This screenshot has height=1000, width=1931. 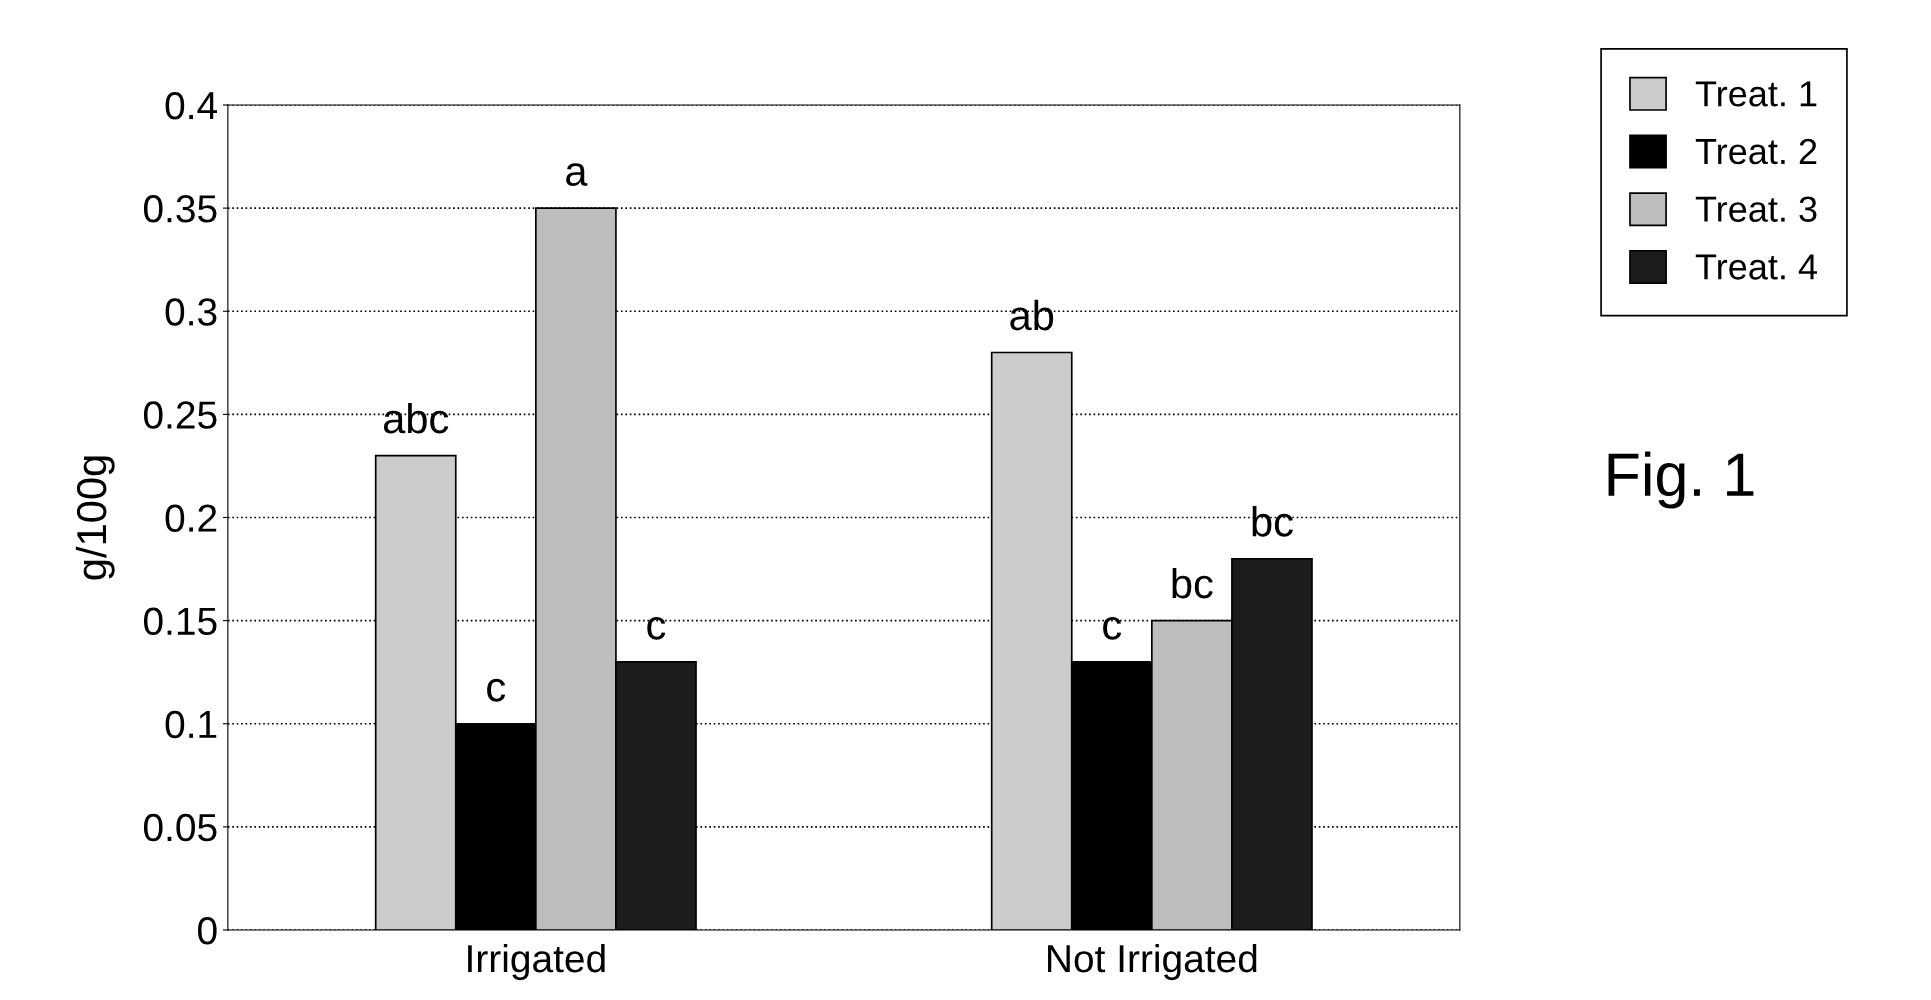 I want to click on legend-label: Treat. 2, so click(x=1756, y=151).